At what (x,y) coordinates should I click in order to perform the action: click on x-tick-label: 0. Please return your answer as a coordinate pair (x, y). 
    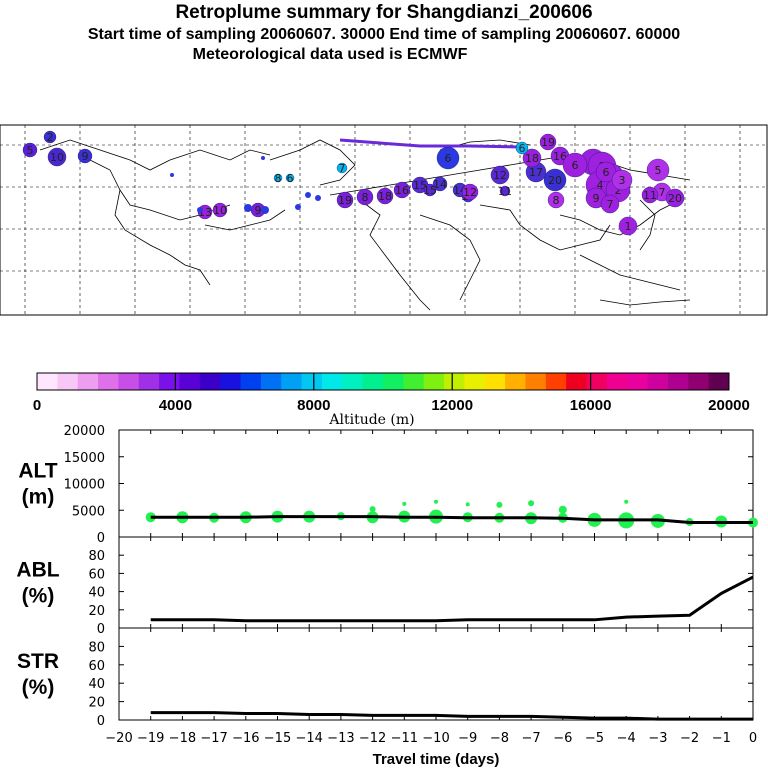
    Looking at the image, I should click on (753, 738).